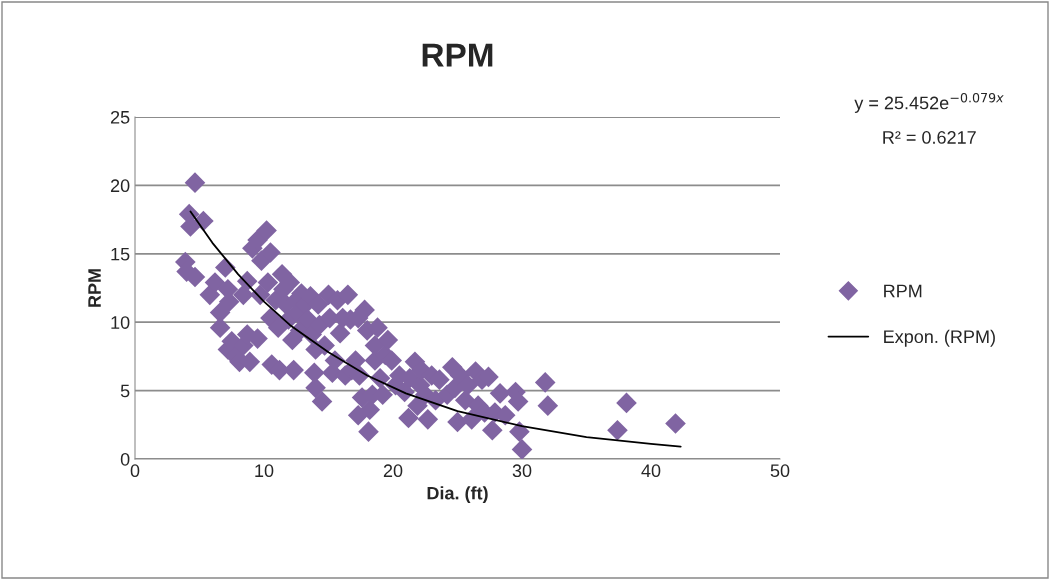 This screenshot has height=580, width=1050. I want to click on x-tick-label: 0, so click(135, 471).